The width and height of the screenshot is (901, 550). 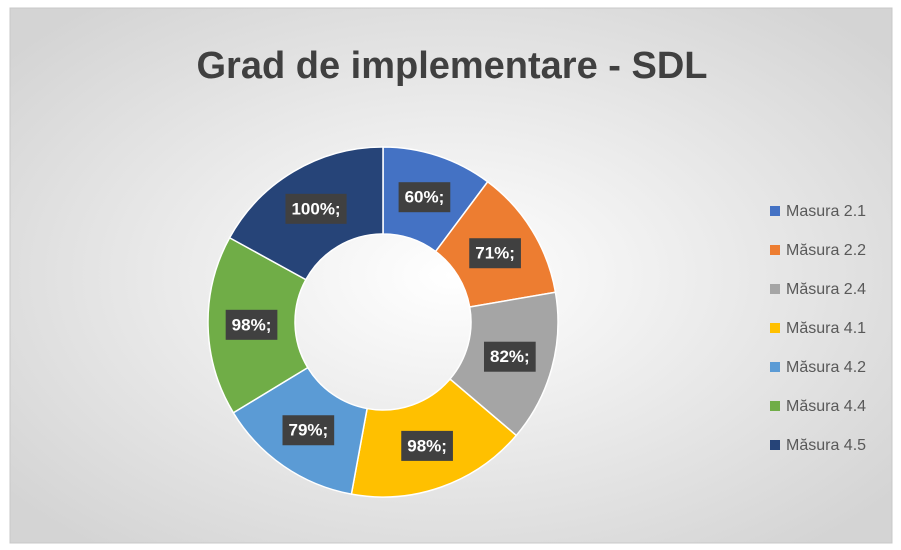 I want to click on data-label: 100%;, so click(x=315, y=208).